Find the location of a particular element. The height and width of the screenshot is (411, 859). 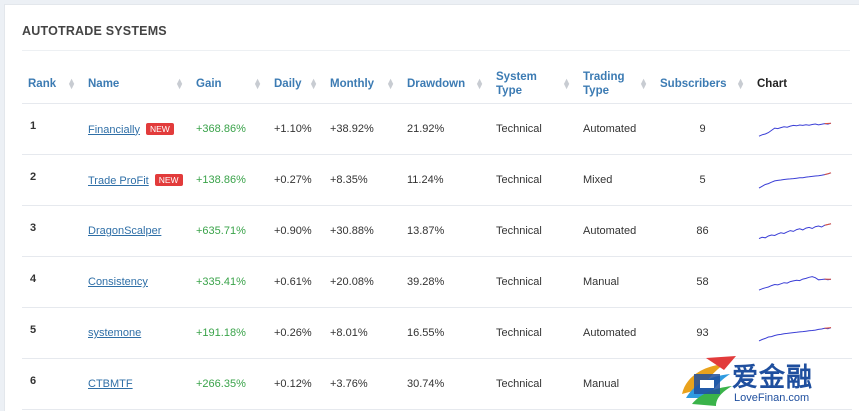

system-name-link: DragonScalper is located at coordinates (124, 231).